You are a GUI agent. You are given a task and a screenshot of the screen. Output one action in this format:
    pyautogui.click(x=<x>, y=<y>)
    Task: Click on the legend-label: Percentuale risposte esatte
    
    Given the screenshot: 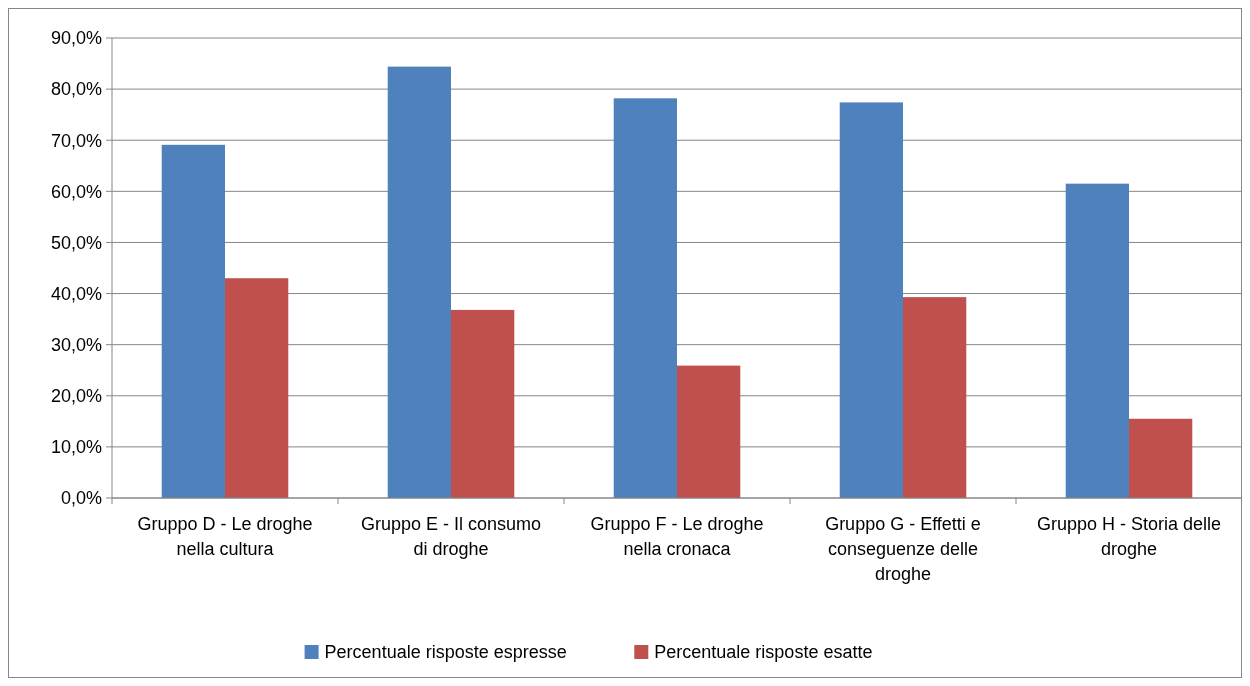 What is the action you would take?
    pyautogui.click(x=763, y=652)
    